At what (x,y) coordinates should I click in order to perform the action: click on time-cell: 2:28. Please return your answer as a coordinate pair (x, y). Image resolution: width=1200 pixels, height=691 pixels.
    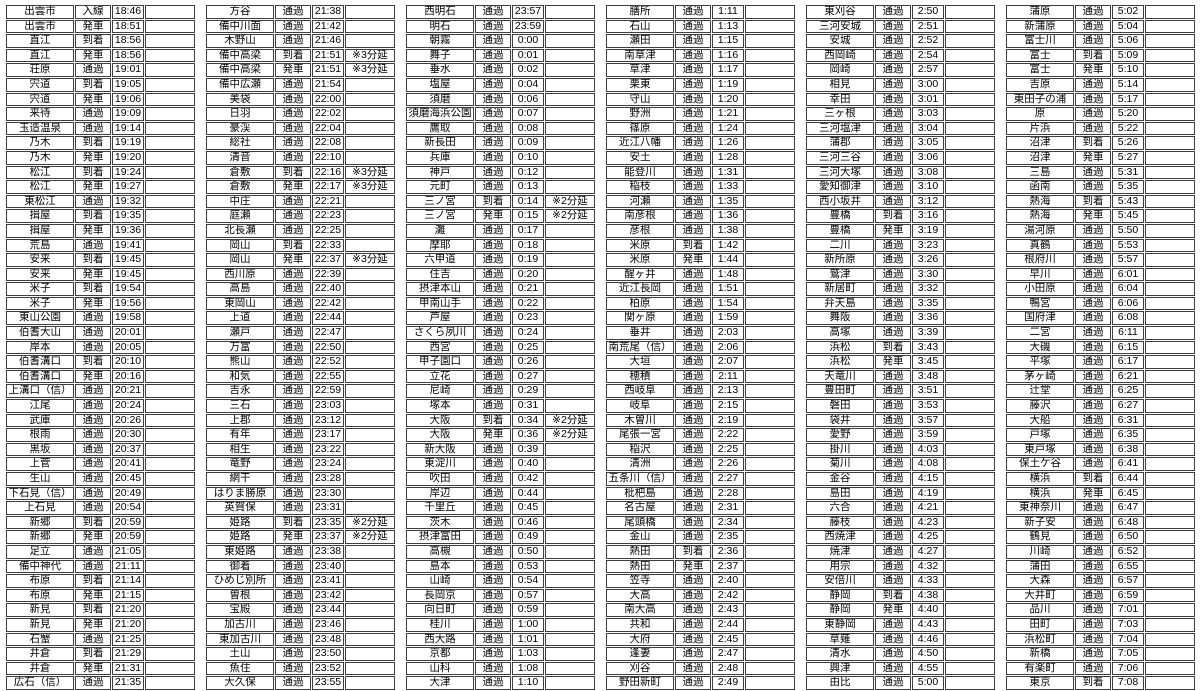
    Looking at the image, I should click on (728, 493).